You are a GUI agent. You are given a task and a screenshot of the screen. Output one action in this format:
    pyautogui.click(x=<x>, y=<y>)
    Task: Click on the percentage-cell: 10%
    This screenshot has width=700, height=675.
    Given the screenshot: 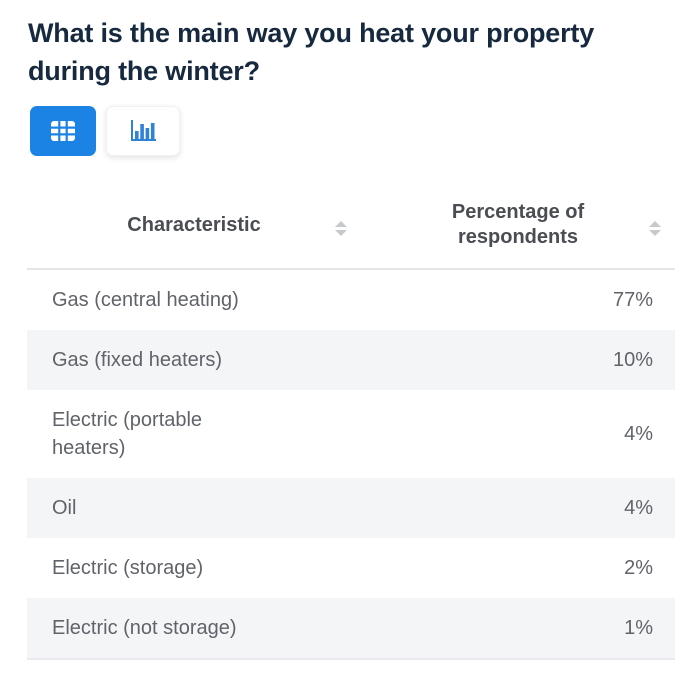 What is the action you would take?
    pyautogui.click(x=632, y=360)
    